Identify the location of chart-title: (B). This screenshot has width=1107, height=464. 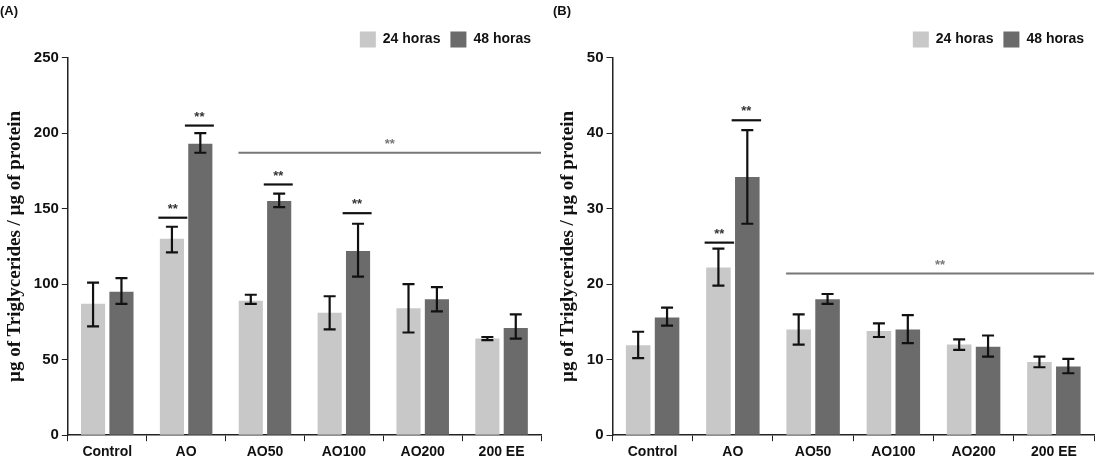
(562, 11).